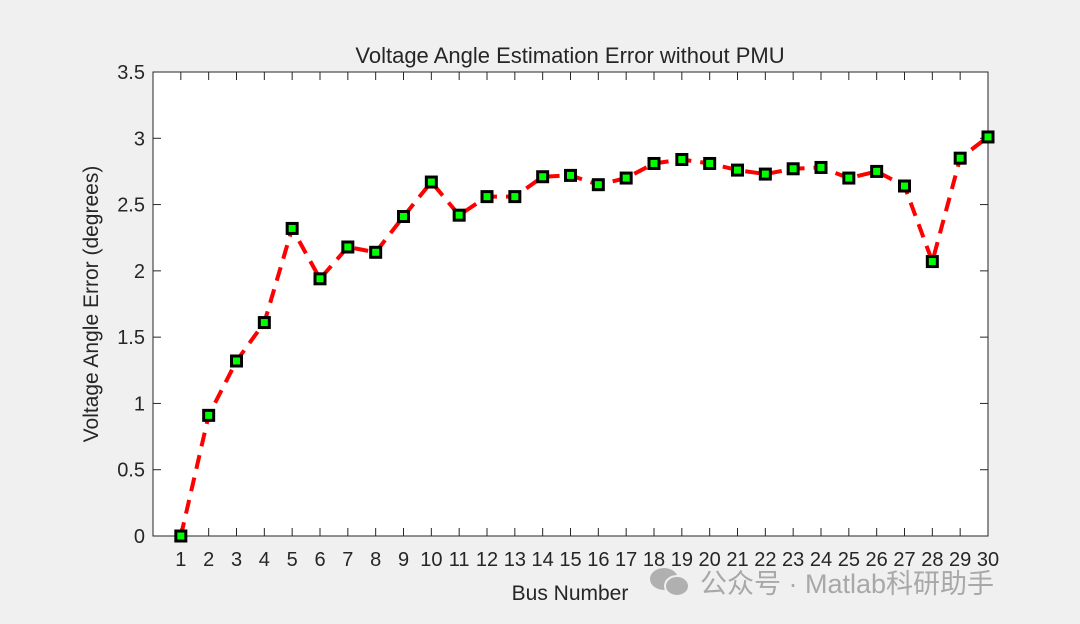  What do you see at coordinates (431, 560) in the screenshot?
I see `x-tick-label: 10` at bounding box center [431, 560].